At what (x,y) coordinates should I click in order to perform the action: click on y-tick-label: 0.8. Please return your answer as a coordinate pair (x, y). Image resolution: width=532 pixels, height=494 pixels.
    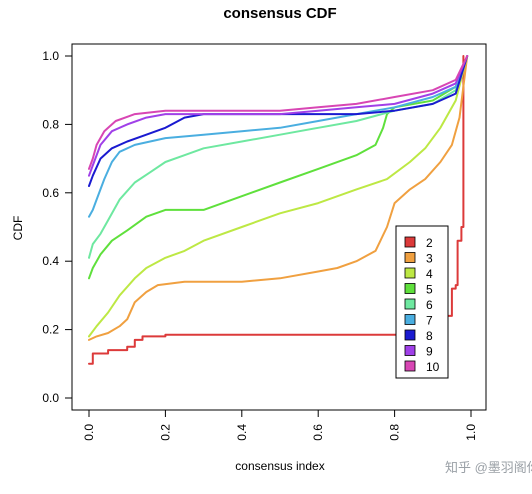
    Looking at the image, I should click on (50, 124).